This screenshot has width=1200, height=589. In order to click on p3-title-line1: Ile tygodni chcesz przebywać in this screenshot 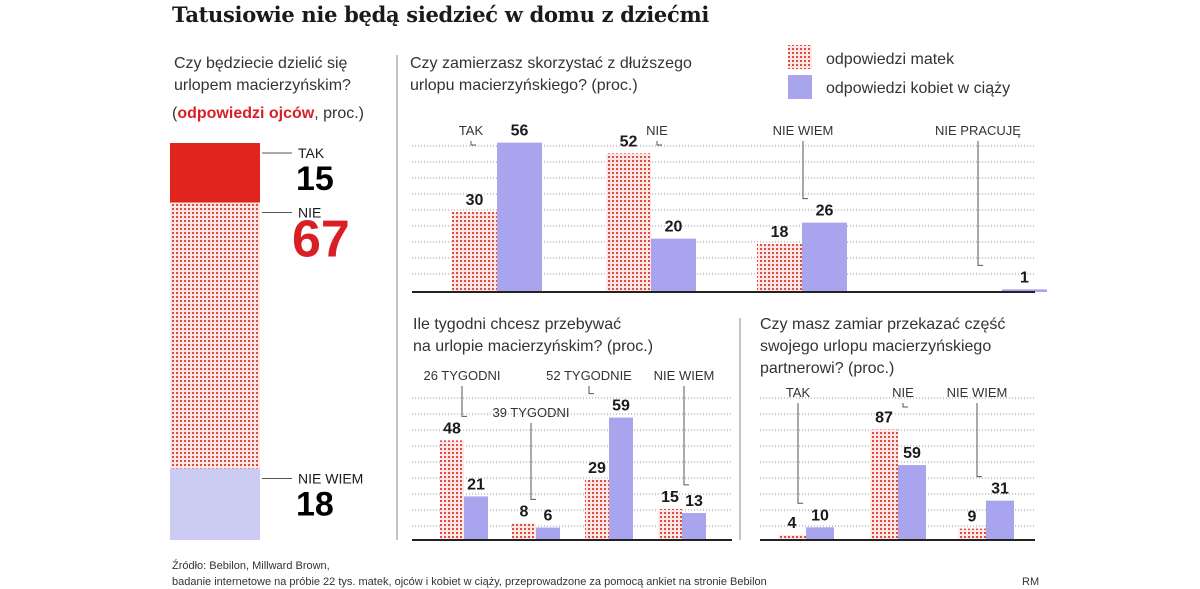, I will do `click(517, 324)`.